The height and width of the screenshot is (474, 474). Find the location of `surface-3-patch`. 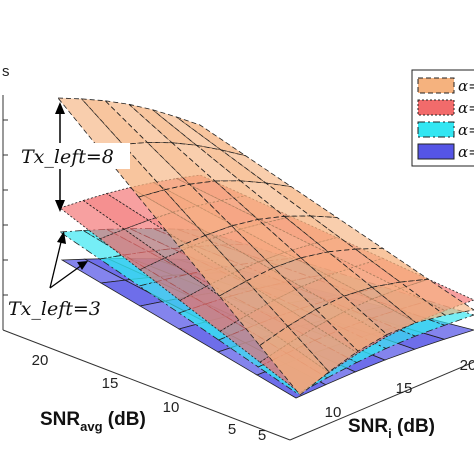

surface-3-patch is located at coordinates (132, 270).